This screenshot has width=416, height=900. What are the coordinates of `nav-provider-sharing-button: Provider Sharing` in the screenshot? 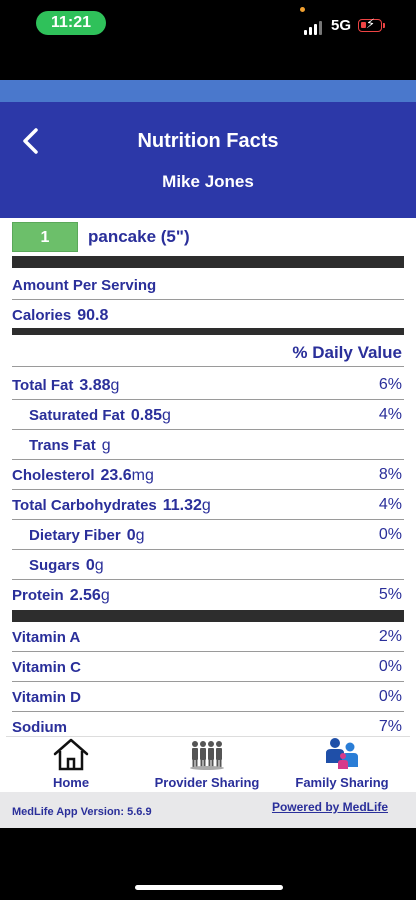 It's located at (207, 765).